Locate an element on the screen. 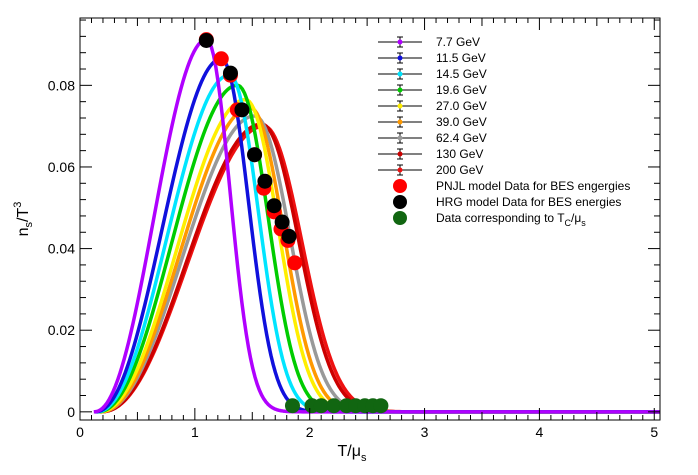 This screenshot has height=475, width=698. y-tick-label: 0.08 is located at coordinates (61, 85).